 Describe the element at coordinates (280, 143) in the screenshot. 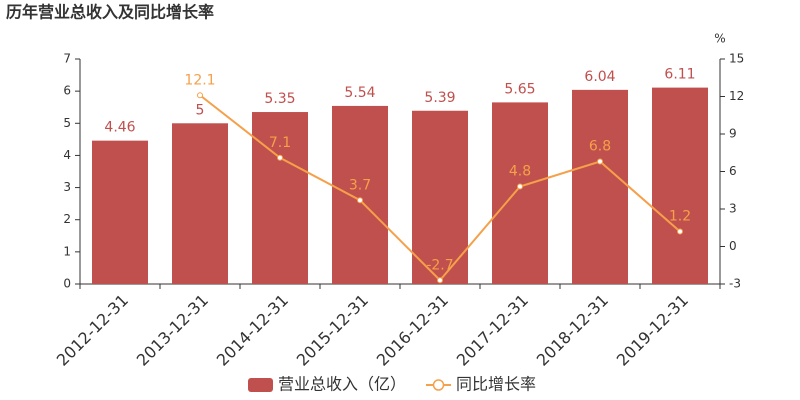

I see `line-value-label: 7.1` at that location.